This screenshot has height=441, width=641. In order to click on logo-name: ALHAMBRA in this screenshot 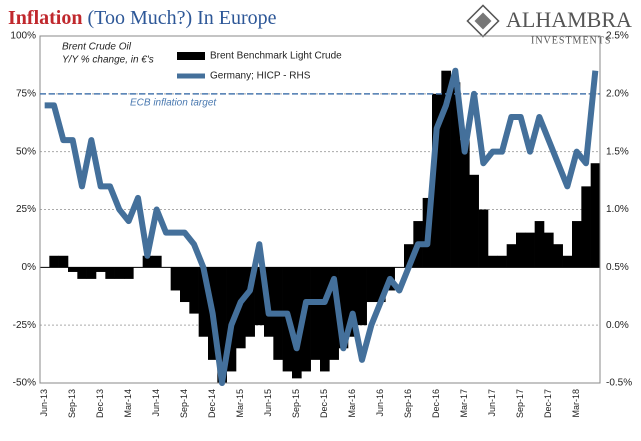, I will do `click(569, 19)`.